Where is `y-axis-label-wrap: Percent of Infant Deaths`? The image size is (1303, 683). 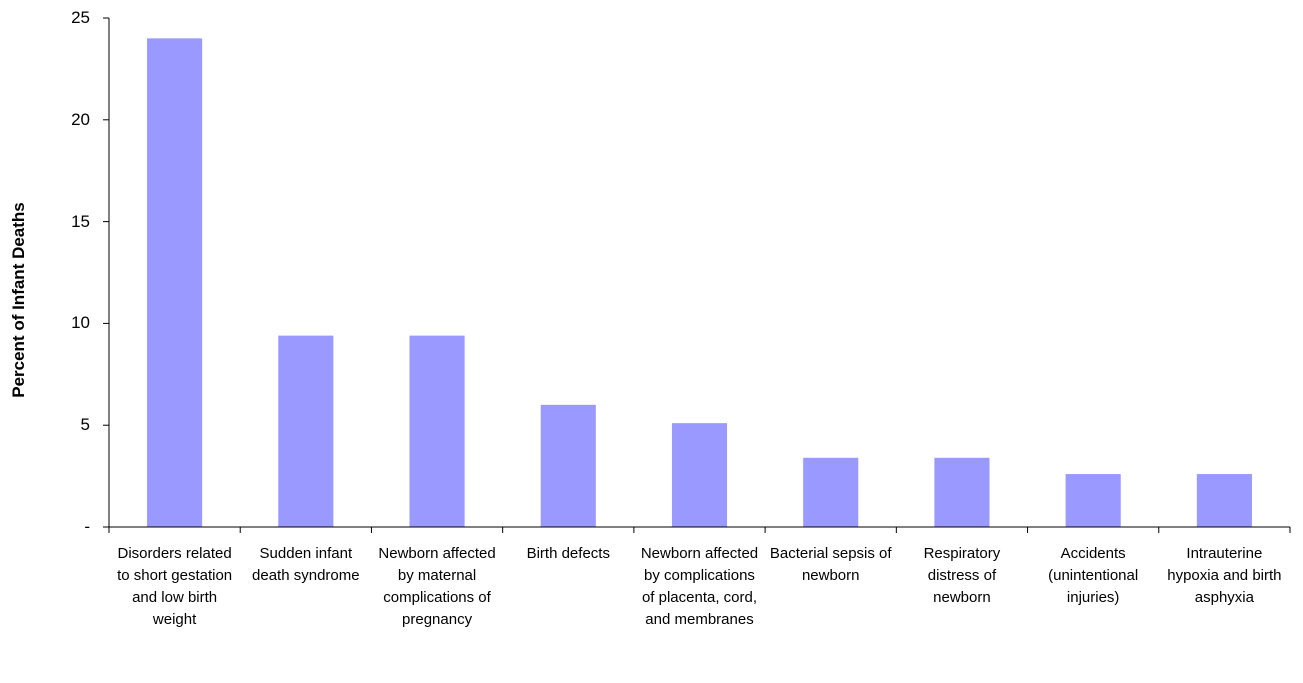 y-axis-label-wrap: Percent of Infant Deaths is located at coordinates (19, 300).